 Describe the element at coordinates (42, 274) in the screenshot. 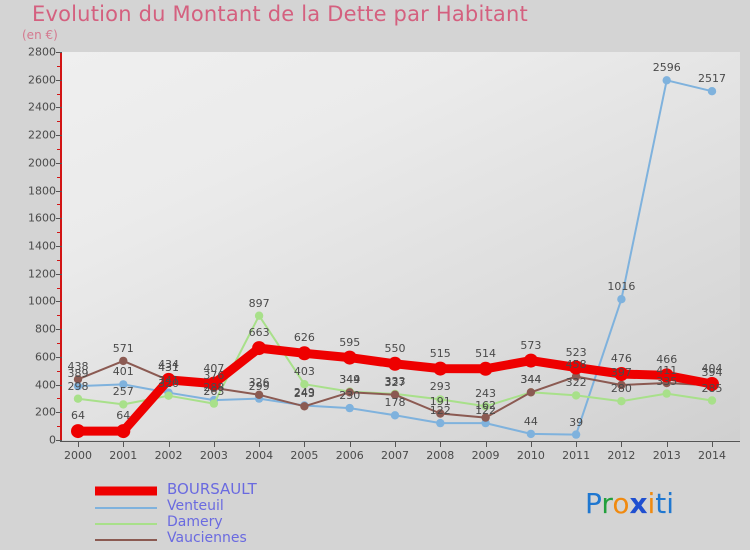

I see `y-axis-tick-label: 1200` at that location.